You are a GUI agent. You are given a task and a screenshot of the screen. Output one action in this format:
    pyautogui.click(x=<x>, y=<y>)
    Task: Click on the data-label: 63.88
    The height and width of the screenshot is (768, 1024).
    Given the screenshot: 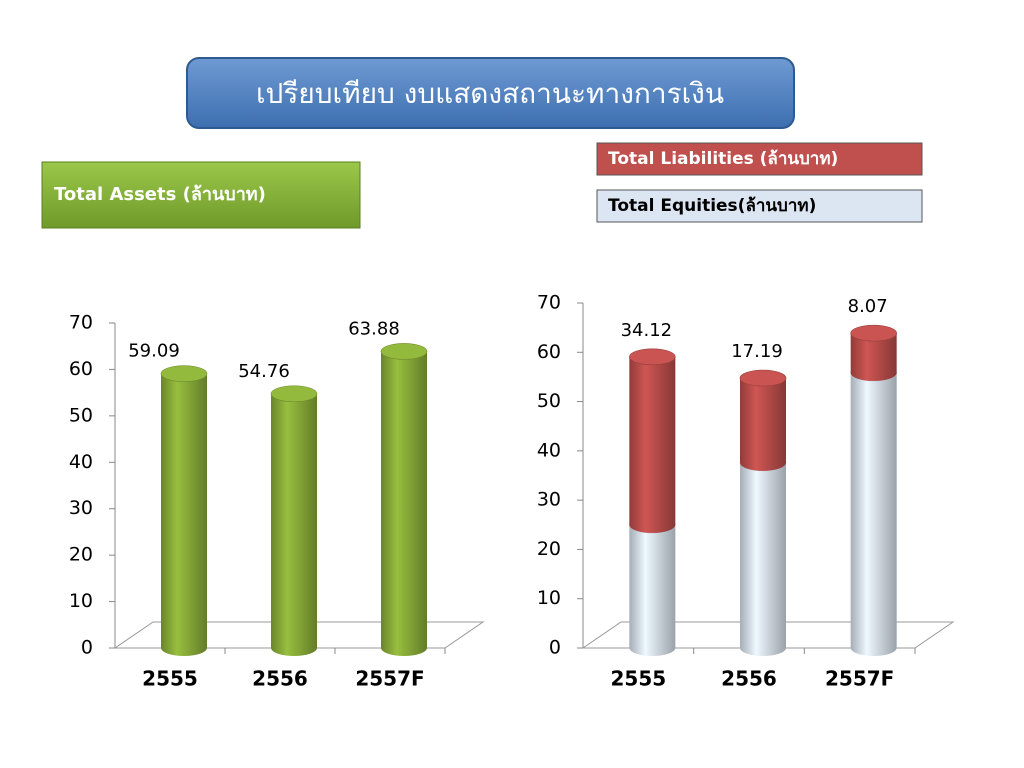 What is the action you would take?
    pyautogui.click(x=374, y=328)
    